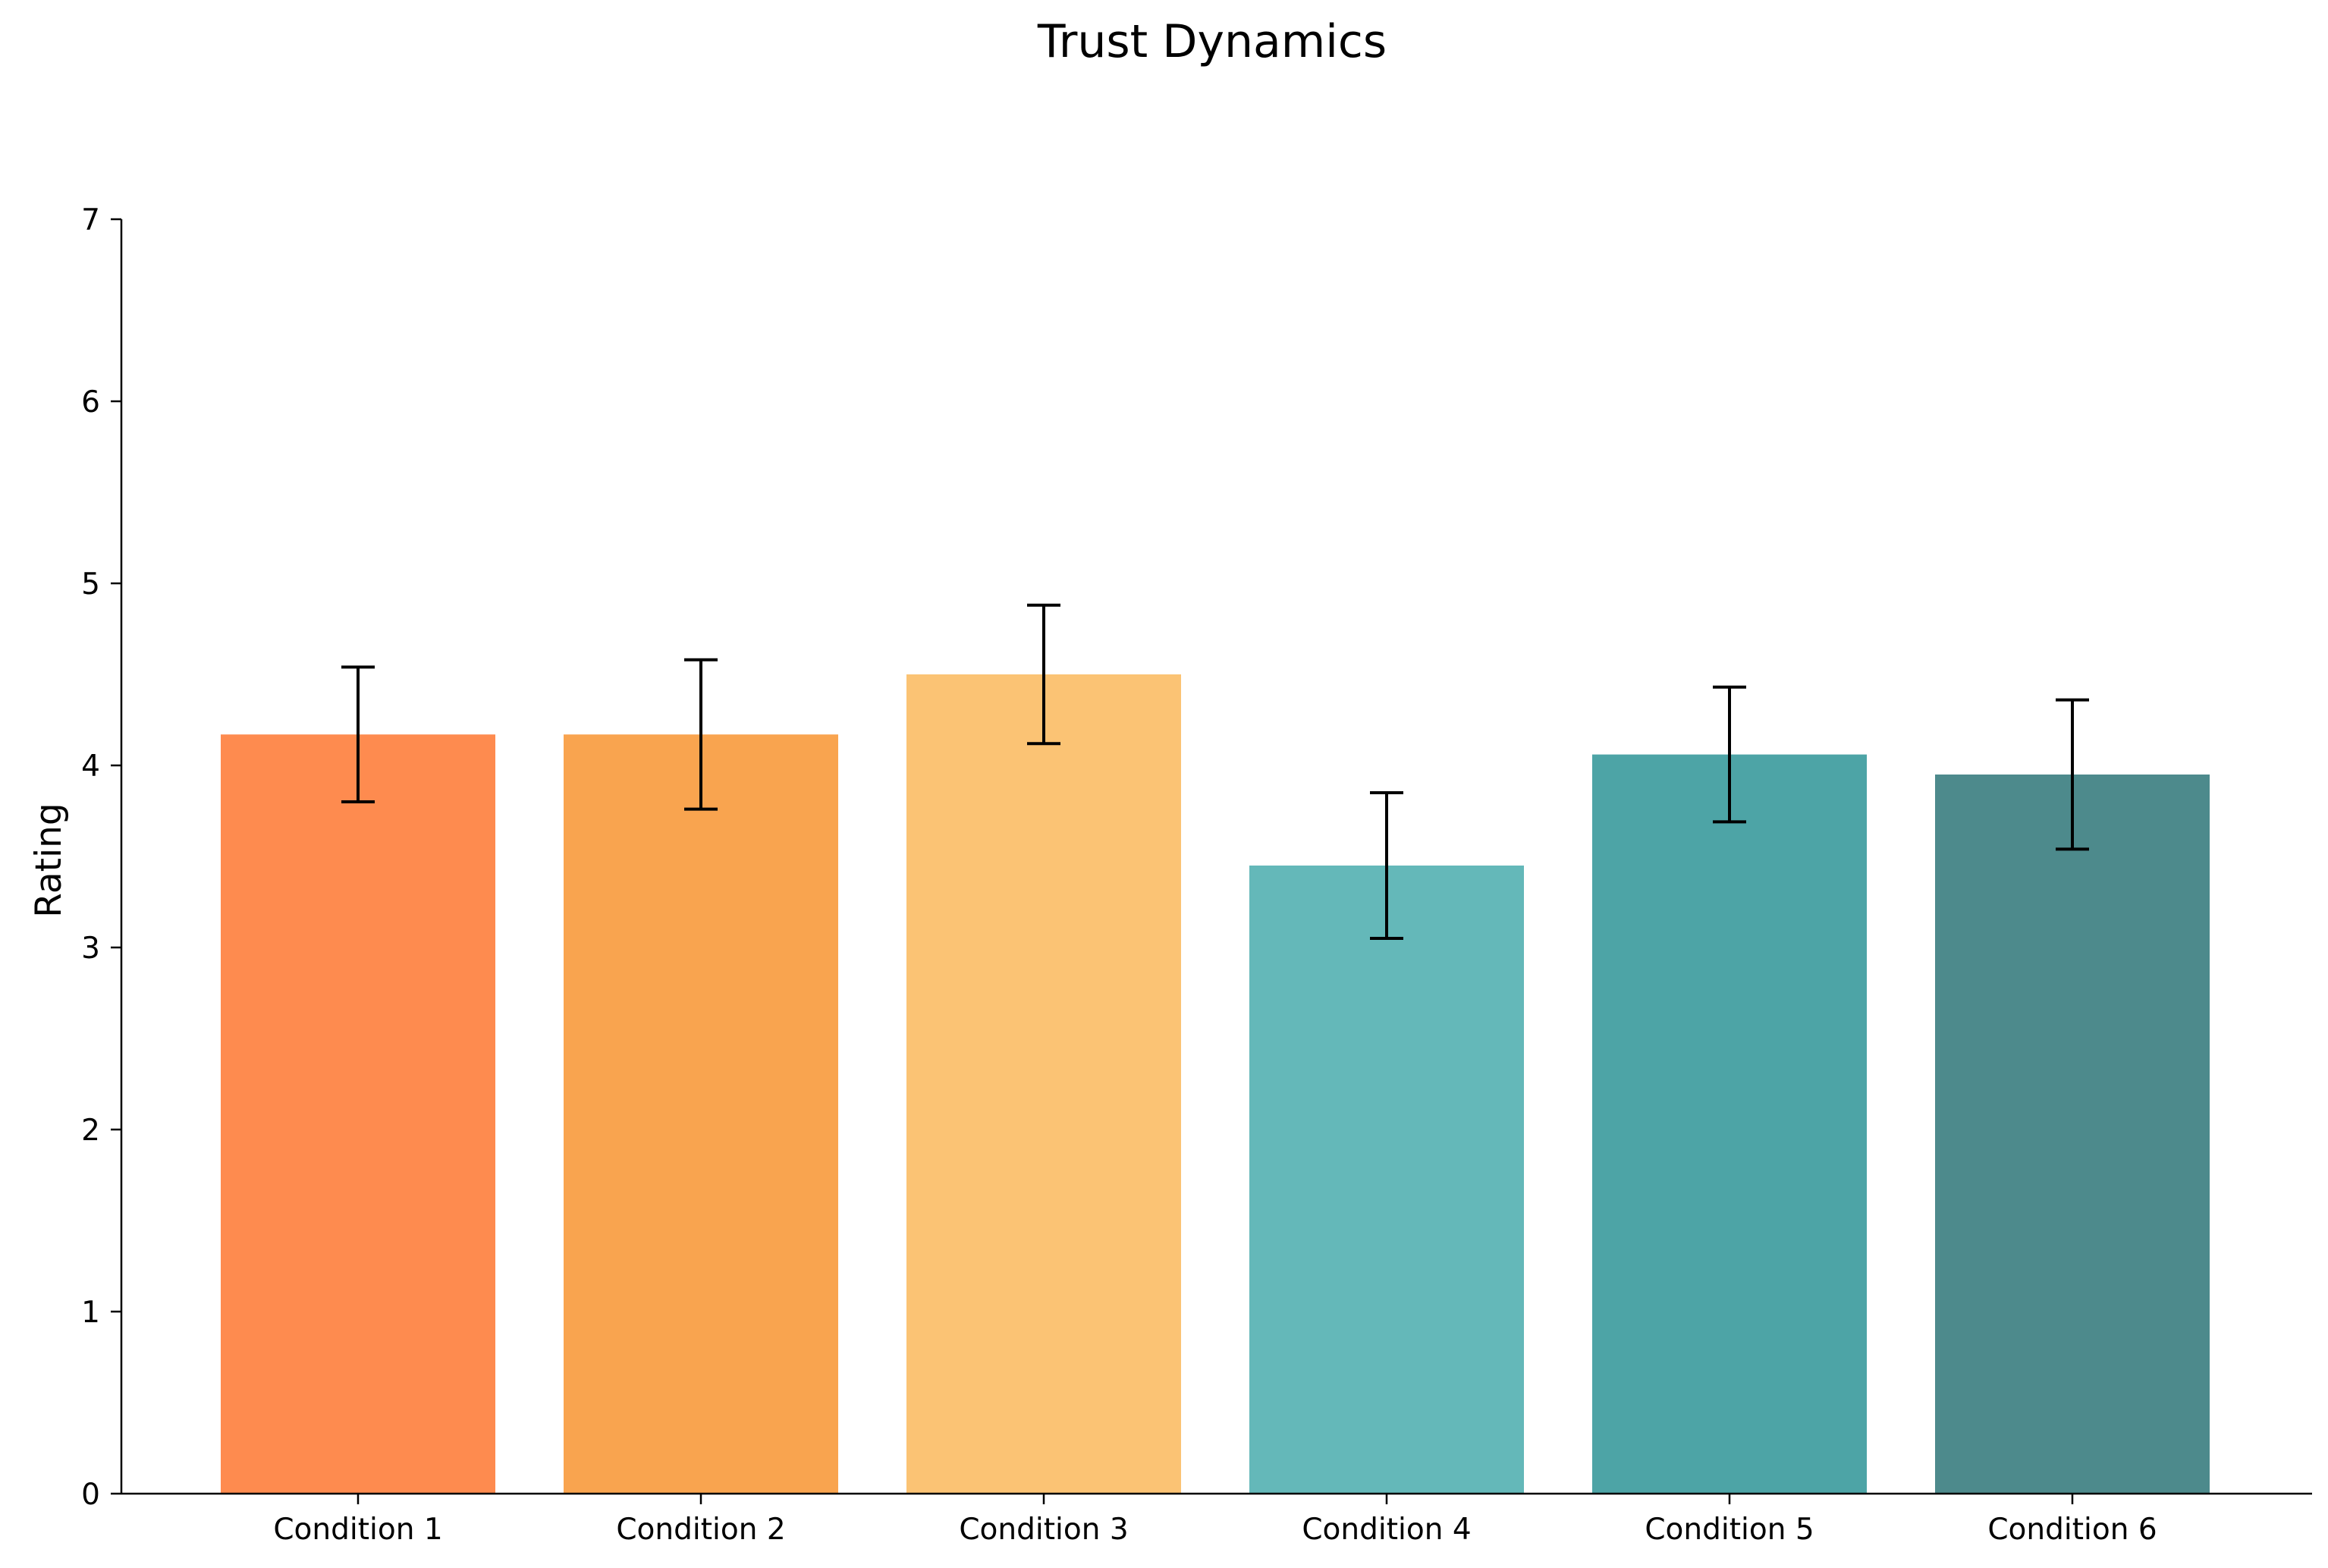  I want to click on y-tick-label-4: 4, so click(90, 766).